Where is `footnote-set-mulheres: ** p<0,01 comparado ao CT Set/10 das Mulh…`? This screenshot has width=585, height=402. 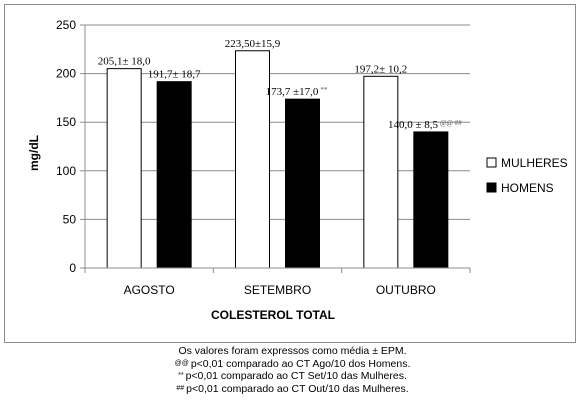 footnote-set-mulheres: ** p<0,01 comparado ao CT Set/10 das Mulh… is located at coordinates (292, 376).